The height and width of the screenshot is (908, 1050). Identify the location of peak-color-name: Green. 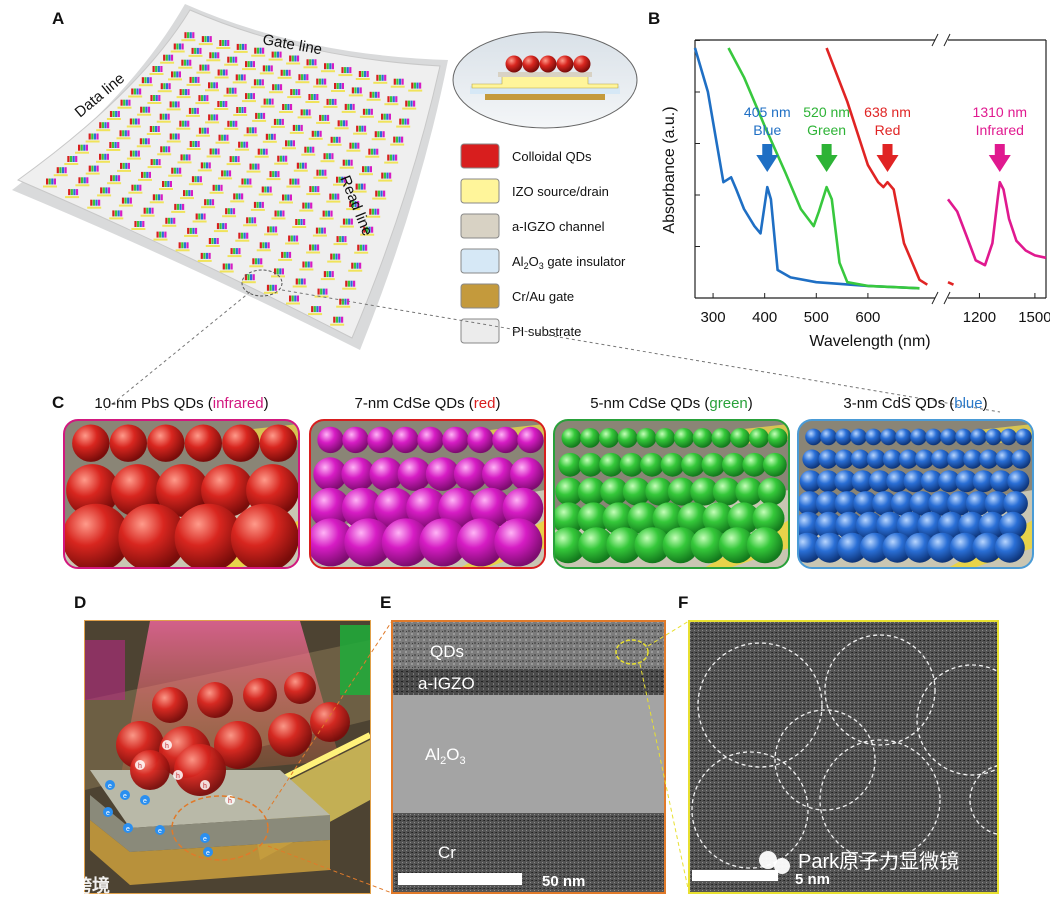
(826, 130).